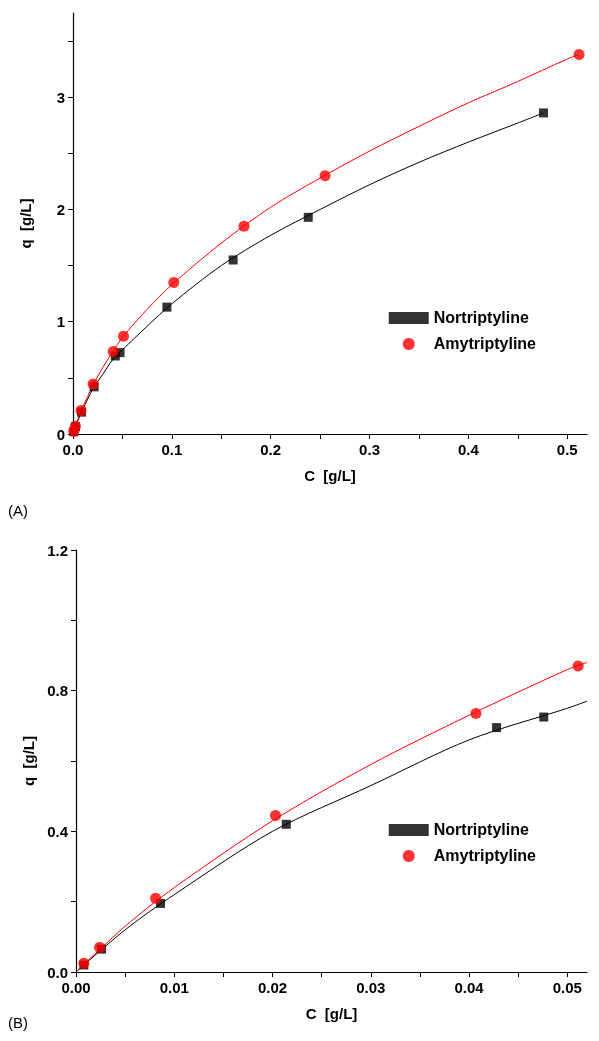  I want to click on x-tick-label: 0.00, so click(76, 987).